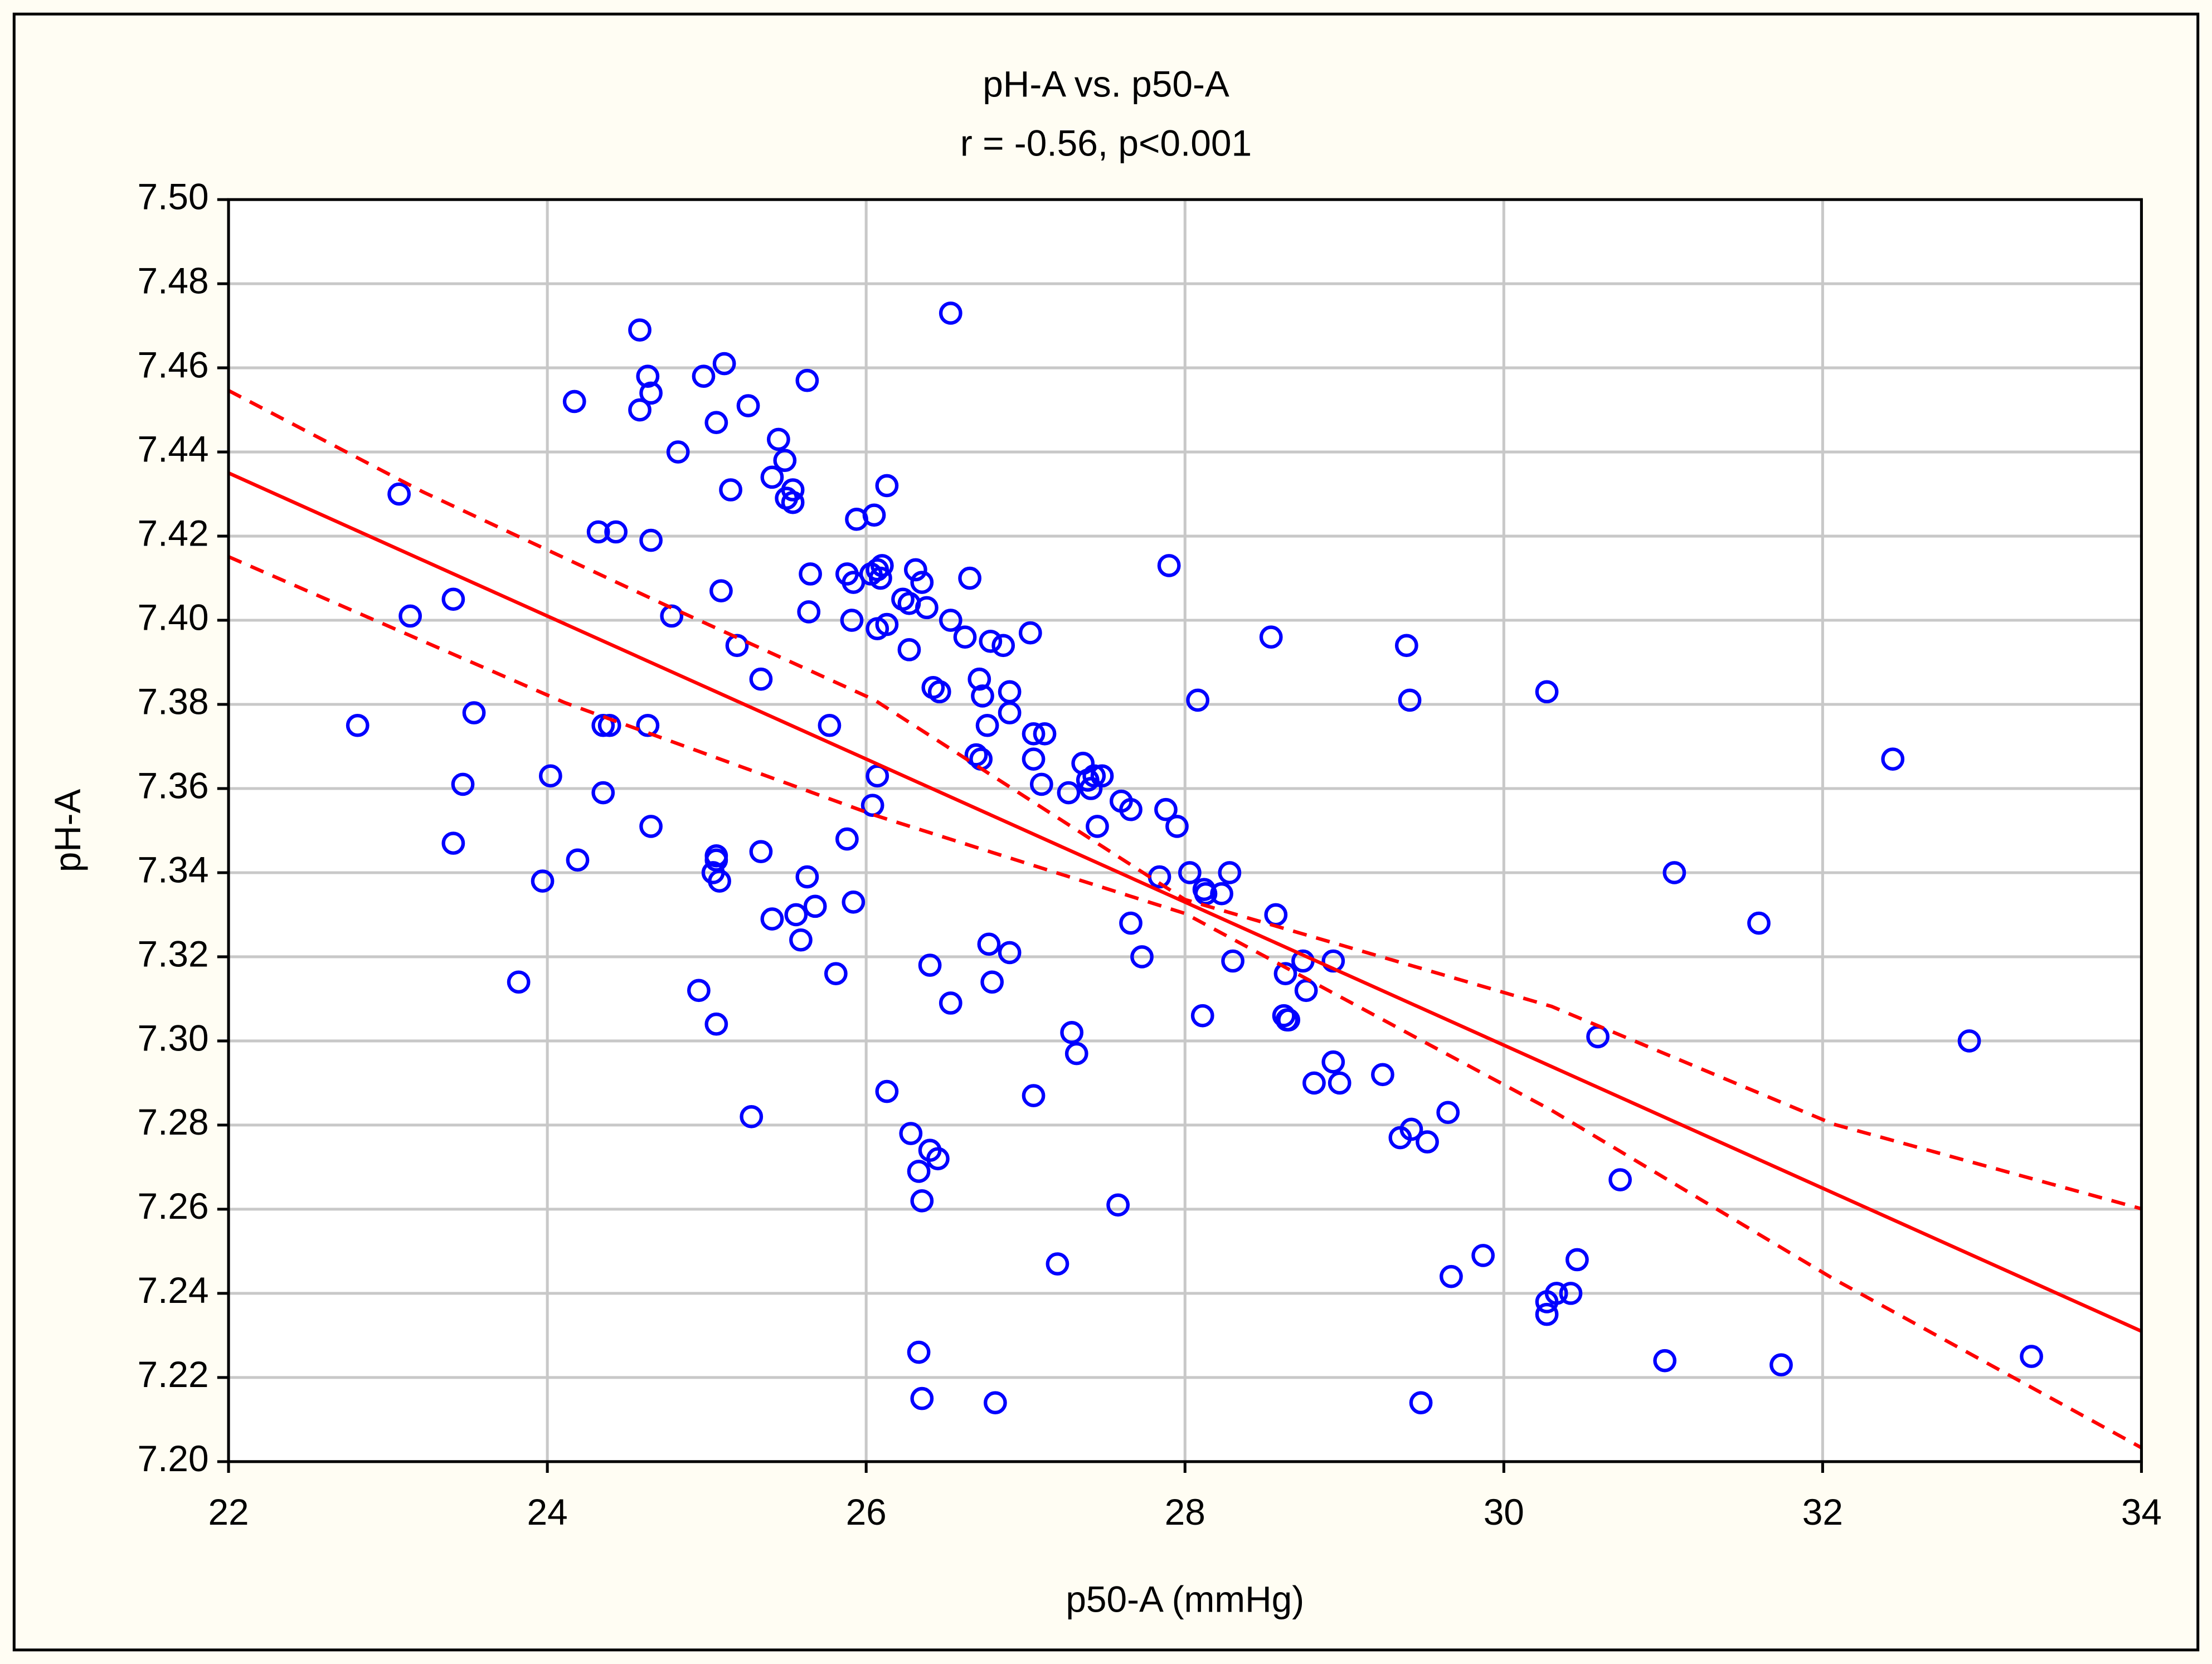 The width and height of the screenshot is (2212, 1664). What do you see at coordinates (173, 869) in the screenshot?
I see `y-tick-label: 7.34` at bounding box center [173, 869].